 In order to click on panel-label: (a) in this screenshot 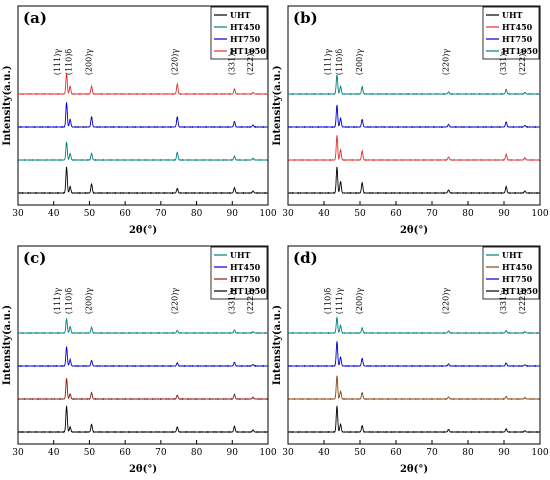, I will do `click(35, 18)`.